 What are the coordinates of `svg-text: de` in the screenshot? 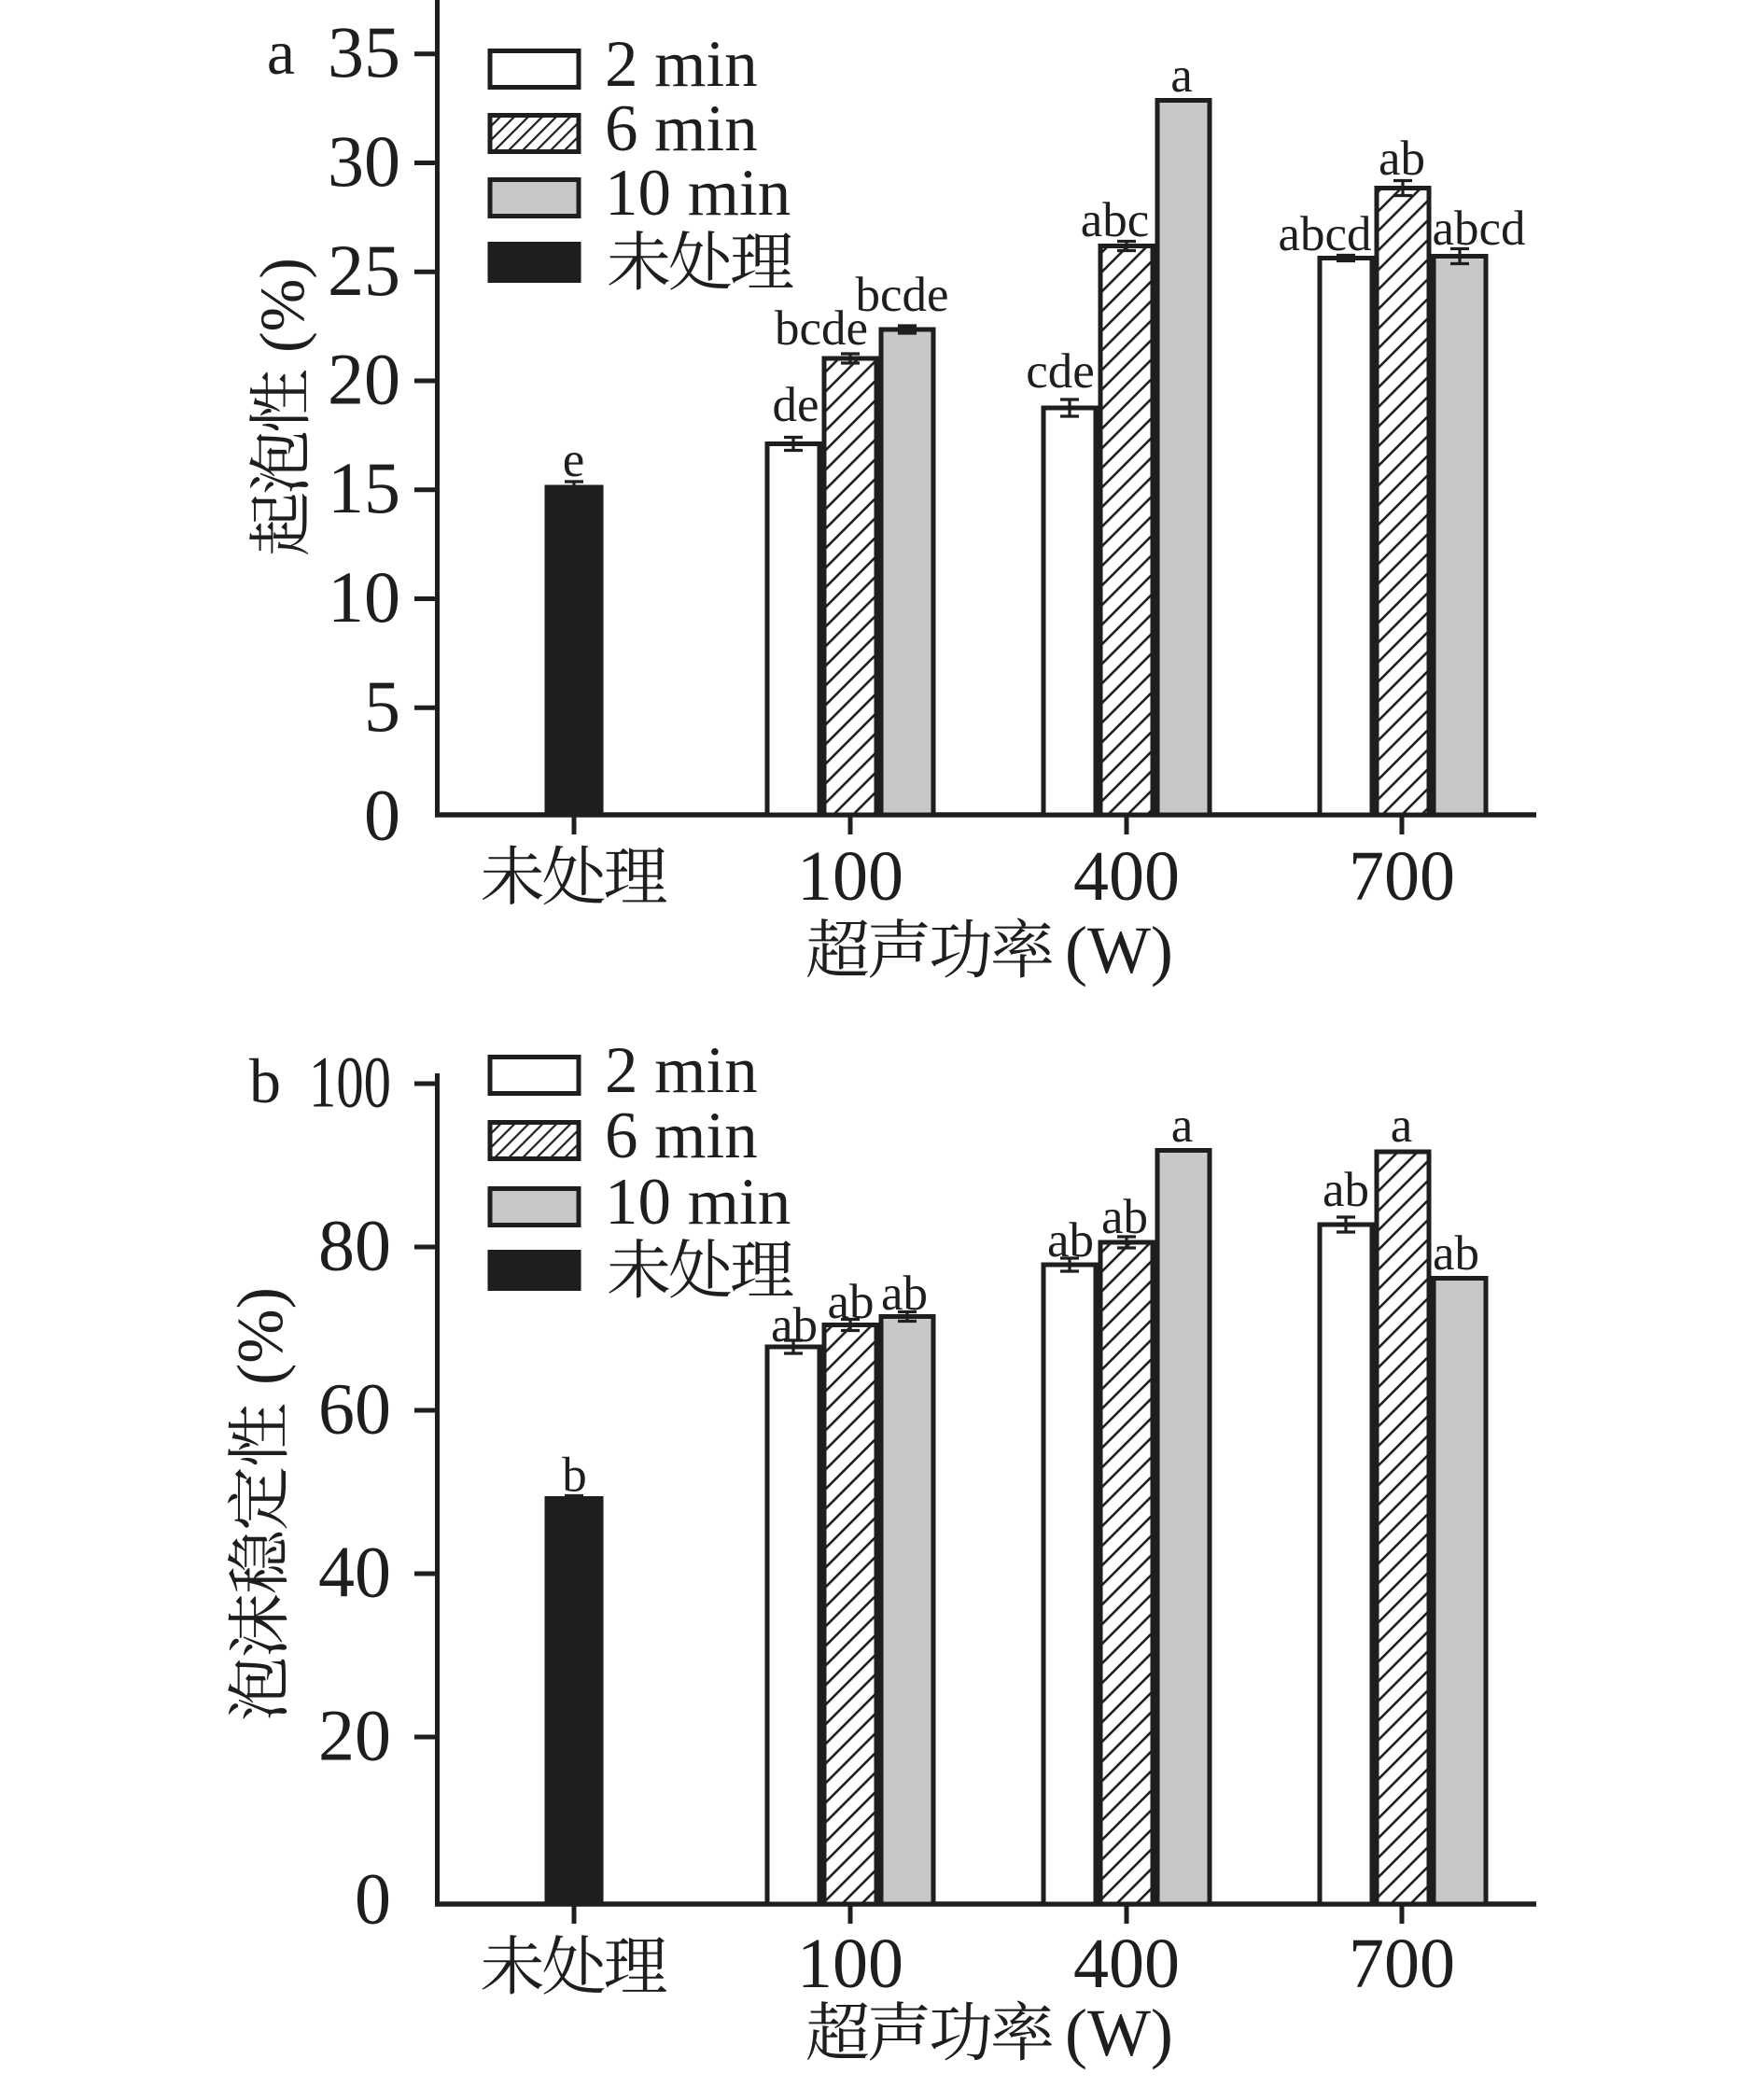 It's located at (795, 405).